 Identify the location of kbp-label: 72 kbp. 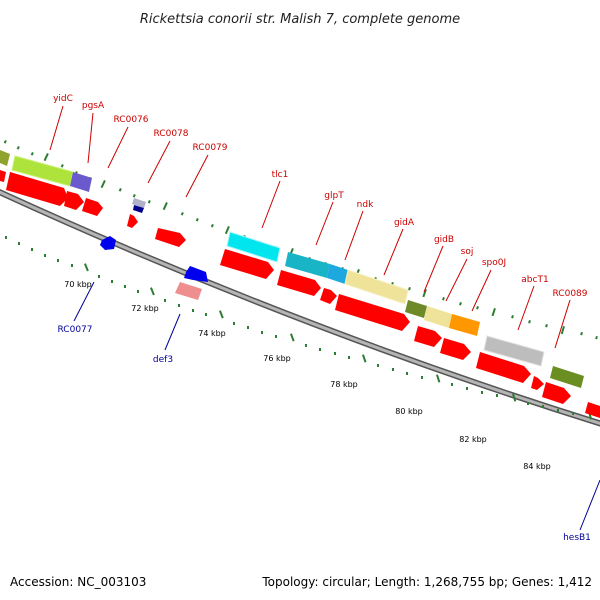
(145, 308).